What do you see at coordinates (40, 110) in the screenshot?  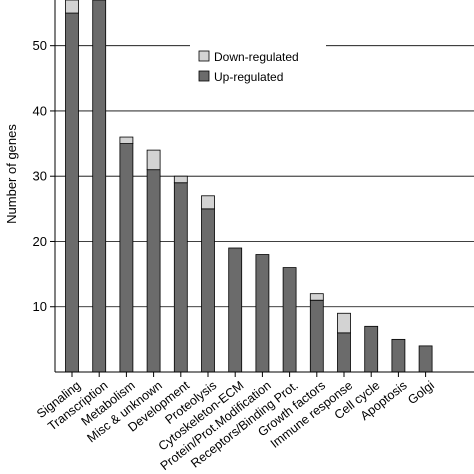 I see `y-tick-label: 40` at bounding box center [40, 110].